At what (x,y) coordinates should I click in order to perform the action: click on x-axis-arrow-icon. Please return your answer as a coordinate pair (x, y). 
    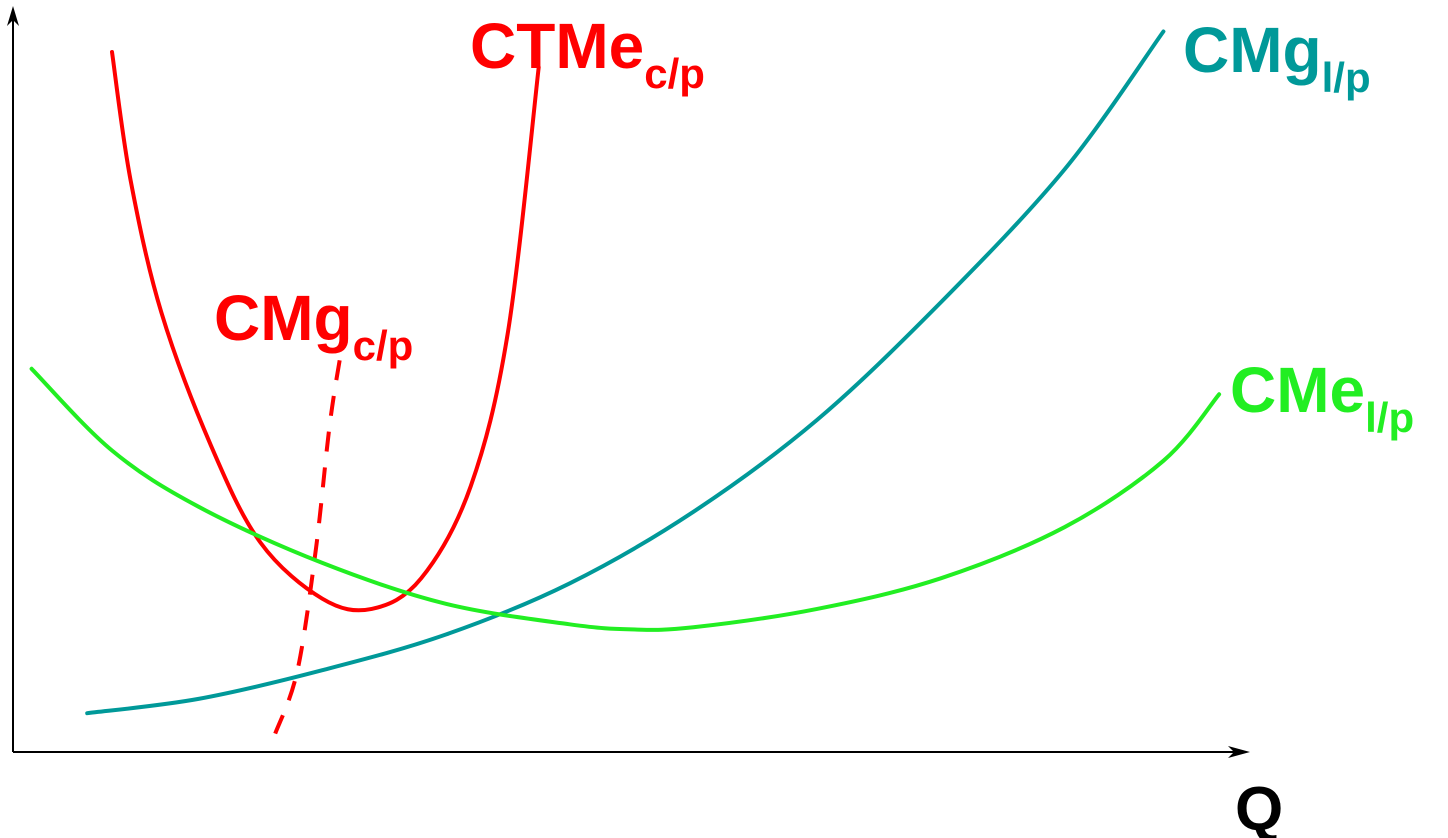
    Looking at the image, I should click on (1239, 752).